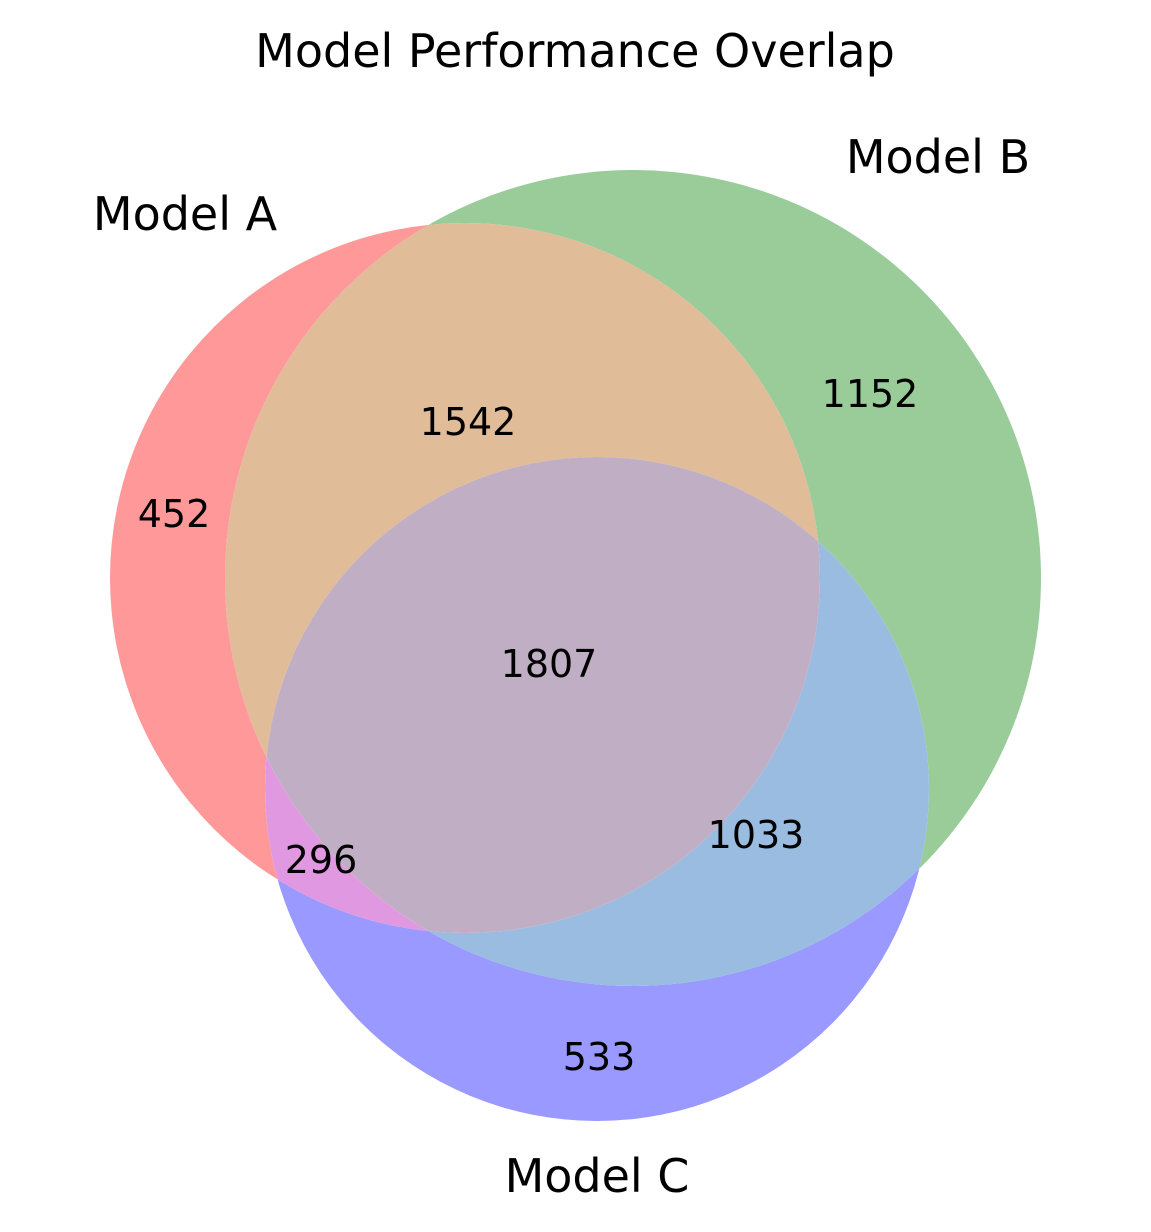 Image resolution: width=1151 pixels, height=1232 pixels. Describe the element at coordinates (597, 1176) in the screenshot. I see `set-label-model-c: Model C` at that location.